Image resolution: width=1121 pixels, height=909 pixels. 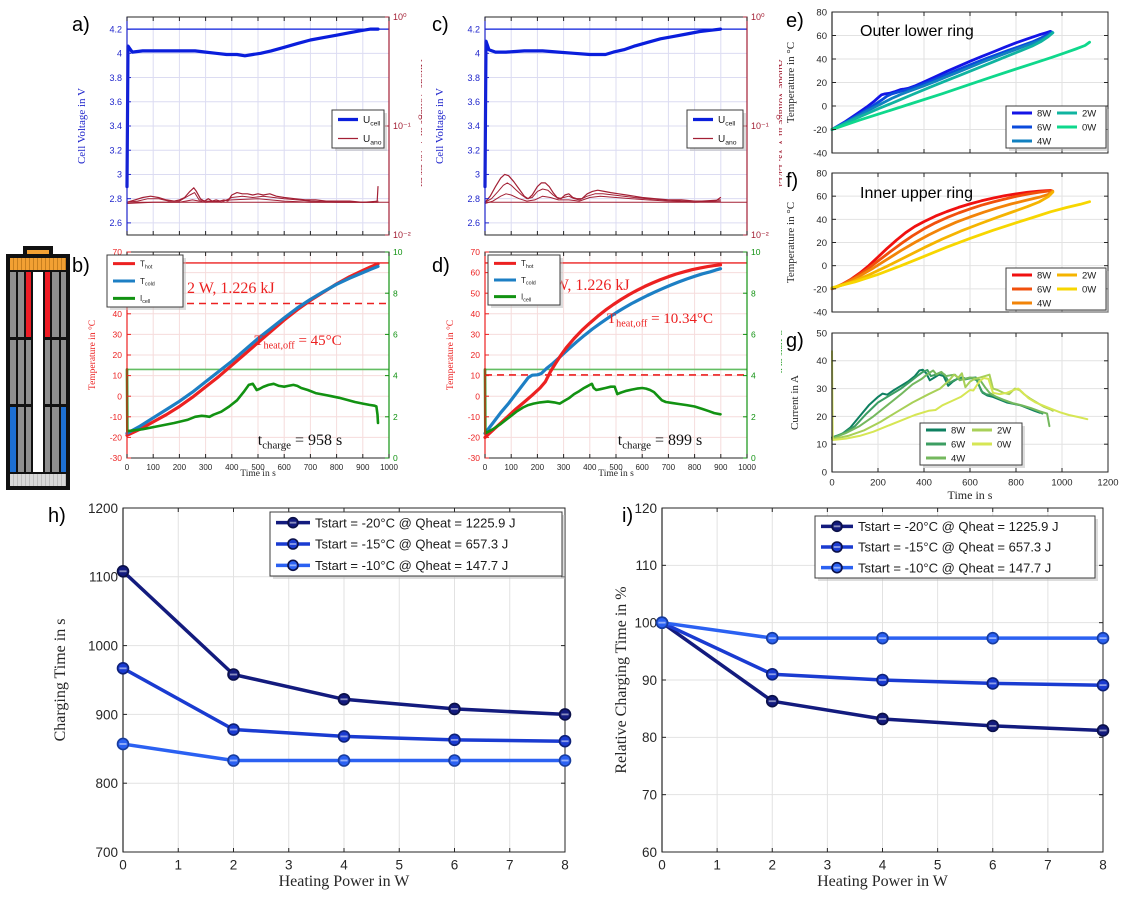 I want to click on svg-text: 1100, so click(x=103, y=577).